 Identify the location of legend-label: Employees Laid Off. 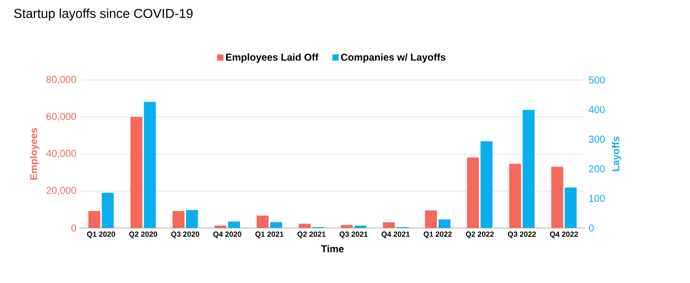
(272, 58).